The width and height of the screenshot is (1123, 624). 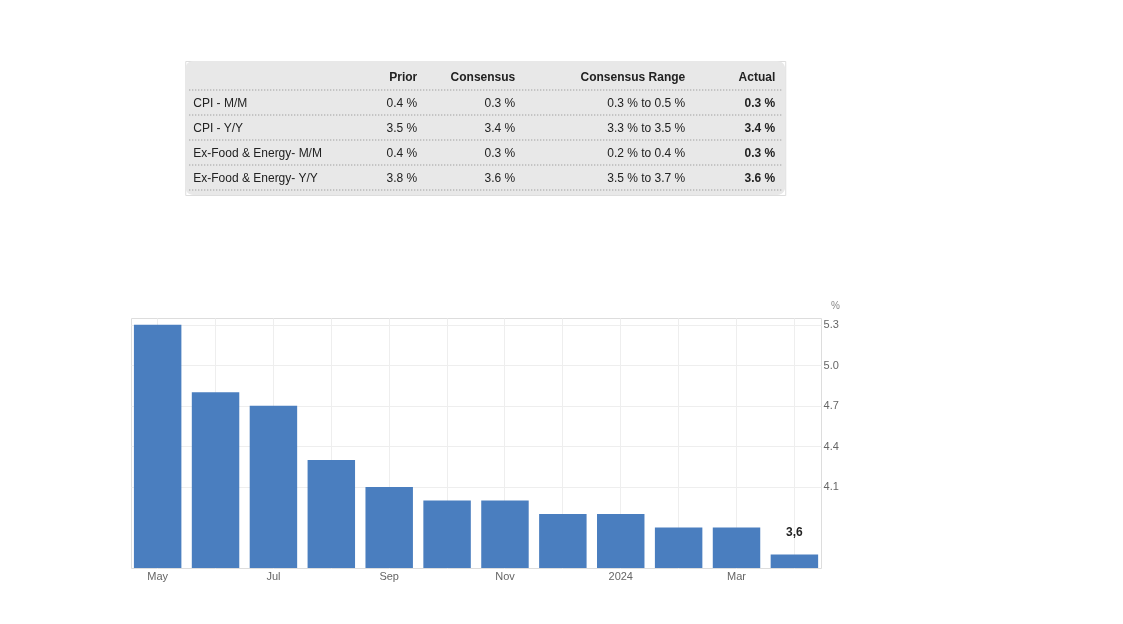 I want to click on y-tick-label: 4.4, so click(x=831, y=445).